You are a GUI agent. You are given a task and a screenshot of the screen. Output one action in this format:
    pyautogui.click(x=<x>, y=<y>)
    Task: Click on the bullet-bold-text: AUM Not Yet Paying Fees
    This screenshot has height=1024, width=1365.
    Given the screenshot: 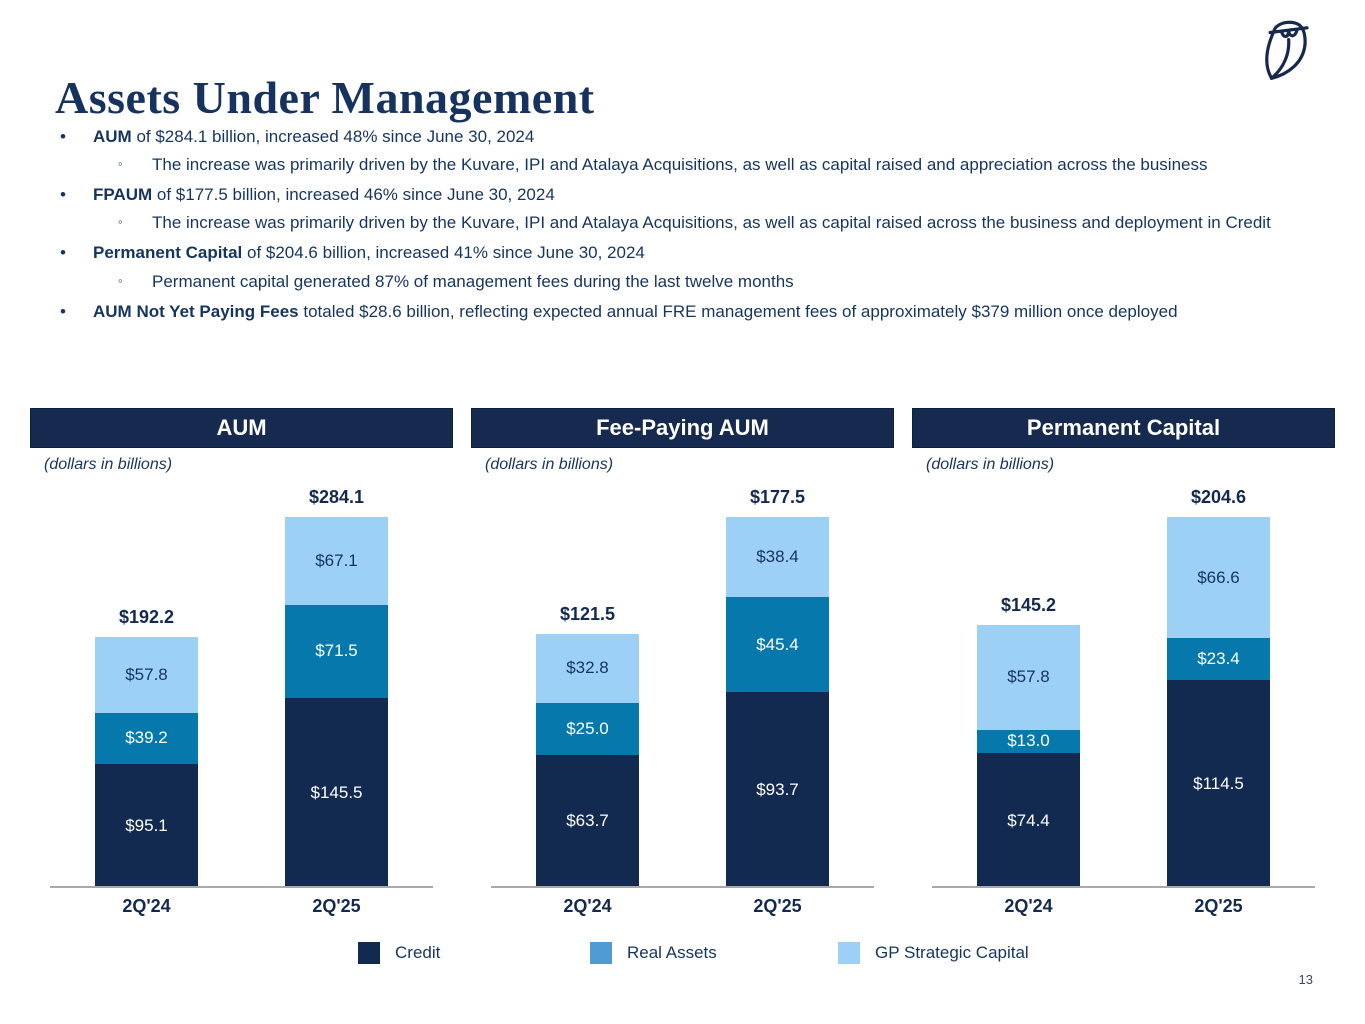 What is the action you would take?
    pyautogui.click(x=196, y=311)
    